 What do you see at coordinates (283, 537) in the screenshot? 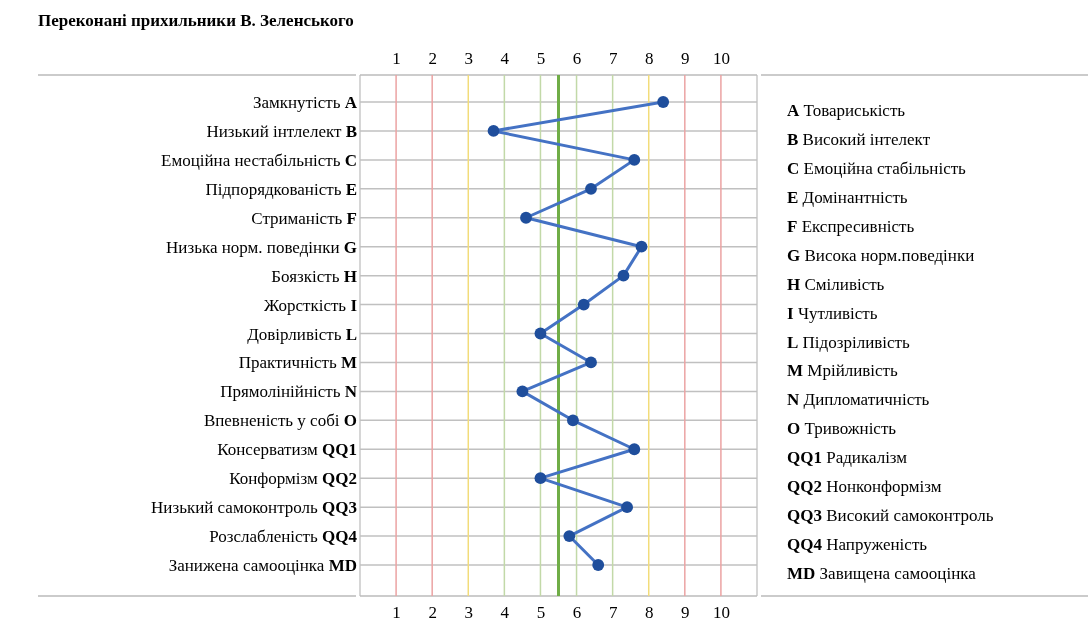
I see `y-tick-label: Розслабленість QQ4` at bounding box center [283, 537].